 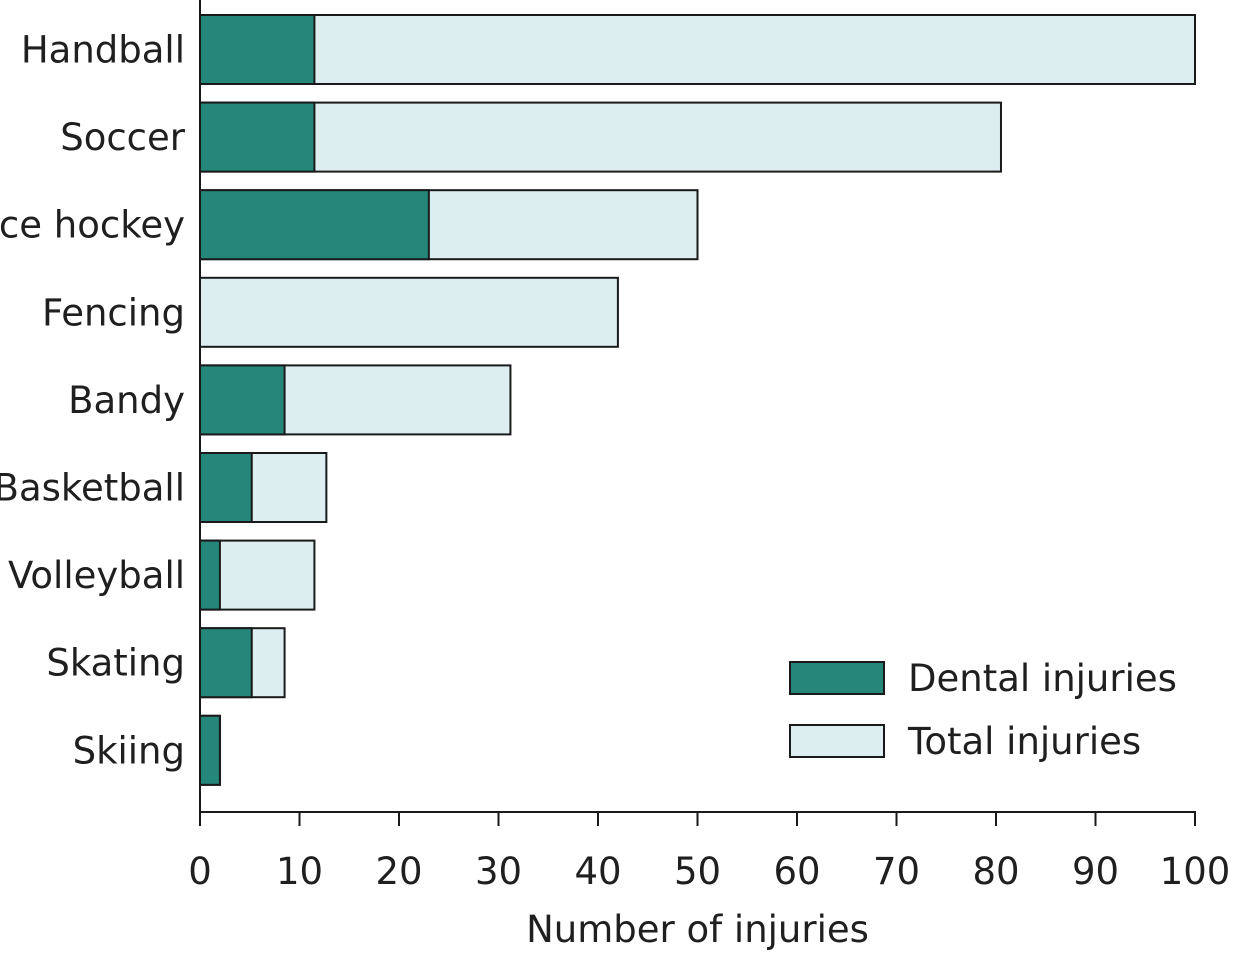 I want to click on bar-dental-bandy, so click(x=242, y=400).